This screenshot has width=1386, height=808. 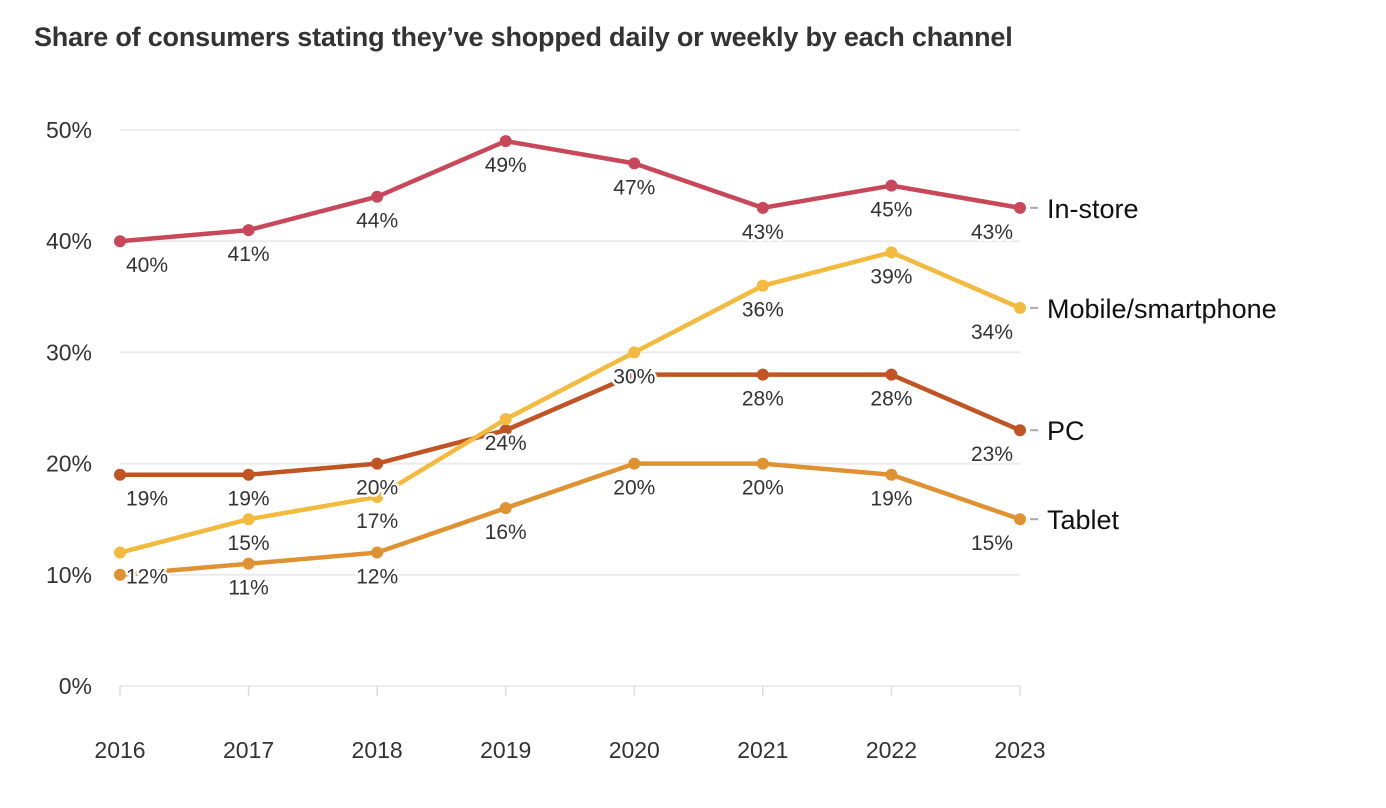 What do you see at coordinates (377, 488) in the screenshot?
I see `data-label-pc: 20%` at bounding box center [377, 488].